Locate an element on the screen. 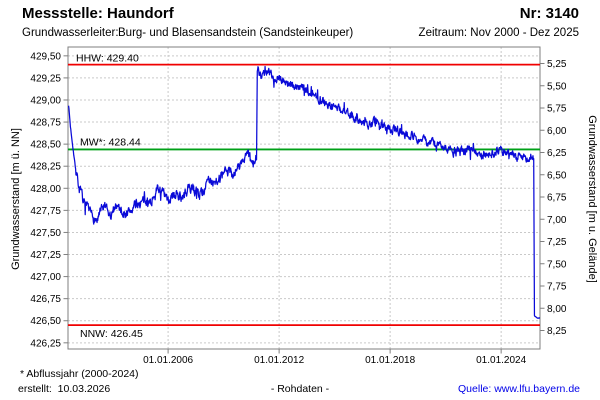 The image size is (600, 400). y-left-tick-label: 429,25 is located at coordinates (45, 78).